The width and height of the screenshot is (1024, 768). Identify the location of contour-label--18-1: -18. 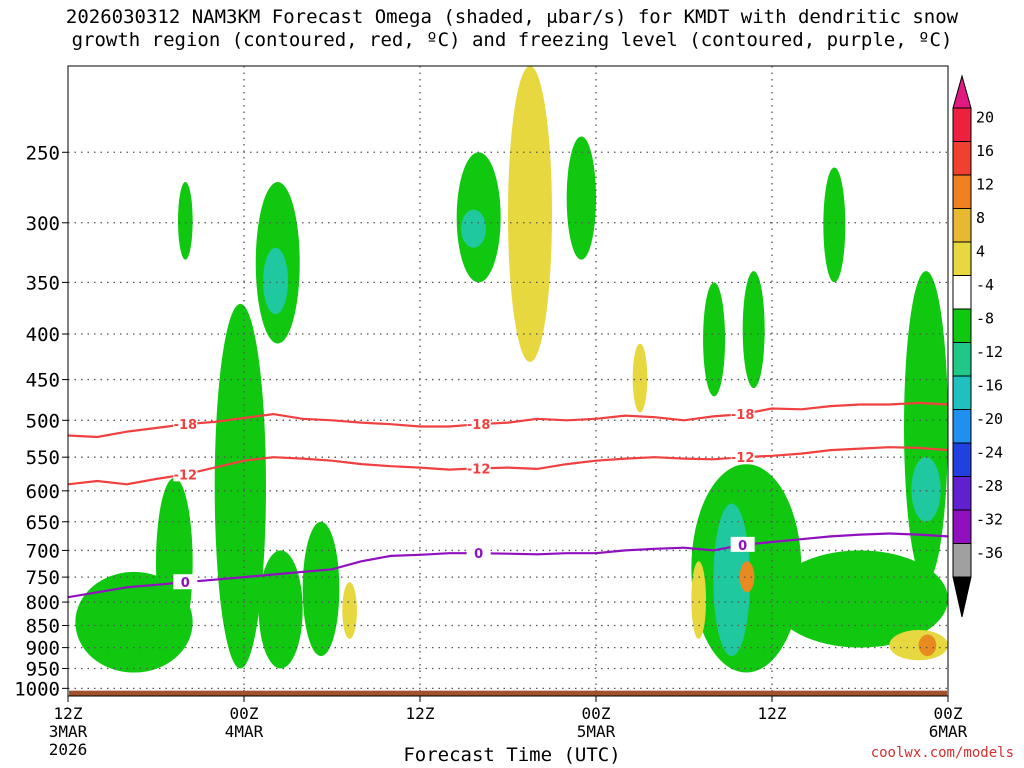
(479, 425).